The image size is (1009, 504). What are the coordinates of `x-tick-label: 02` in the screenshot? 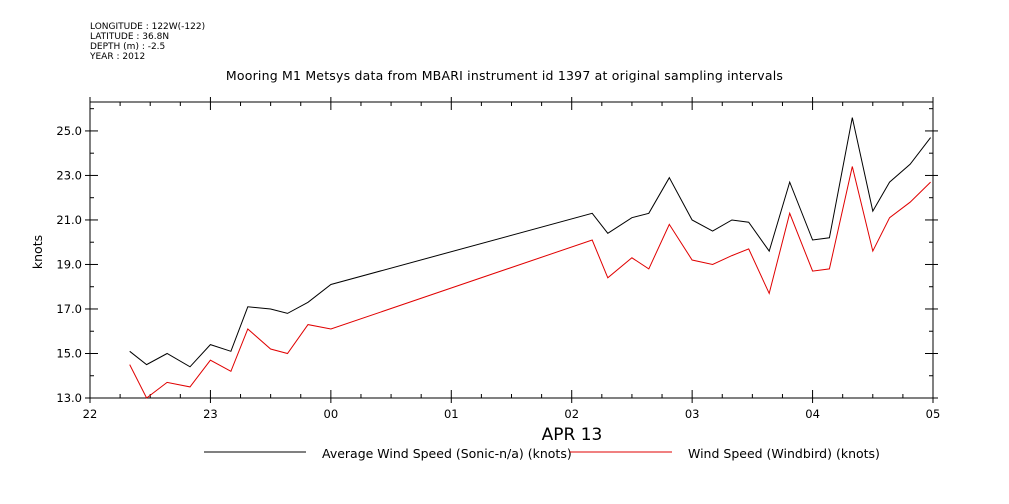 It's located at (571, 414).